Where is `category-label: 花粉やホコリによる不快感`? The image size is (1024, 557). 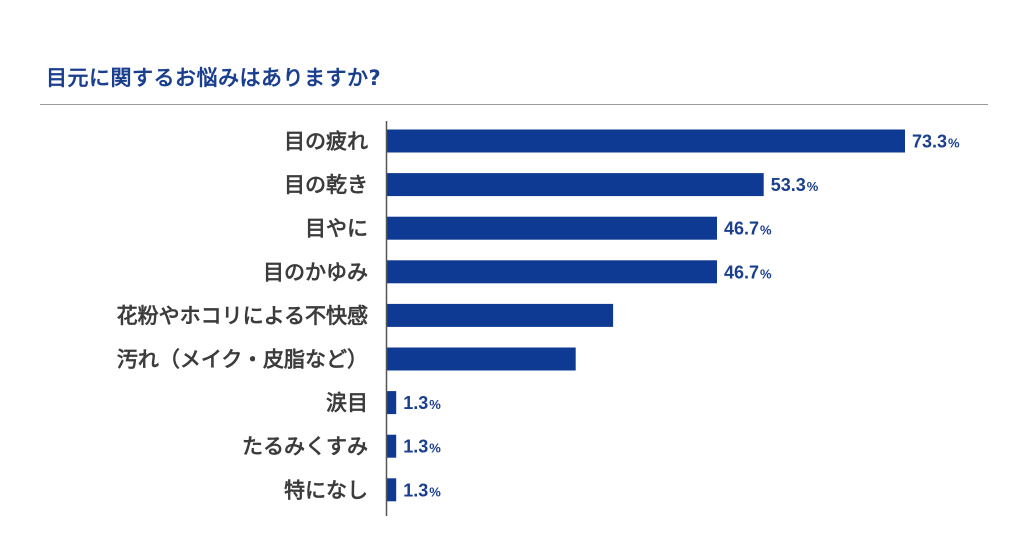
category-label: 花粉やホコリによる不快感 is located at coordinates (242, 316).